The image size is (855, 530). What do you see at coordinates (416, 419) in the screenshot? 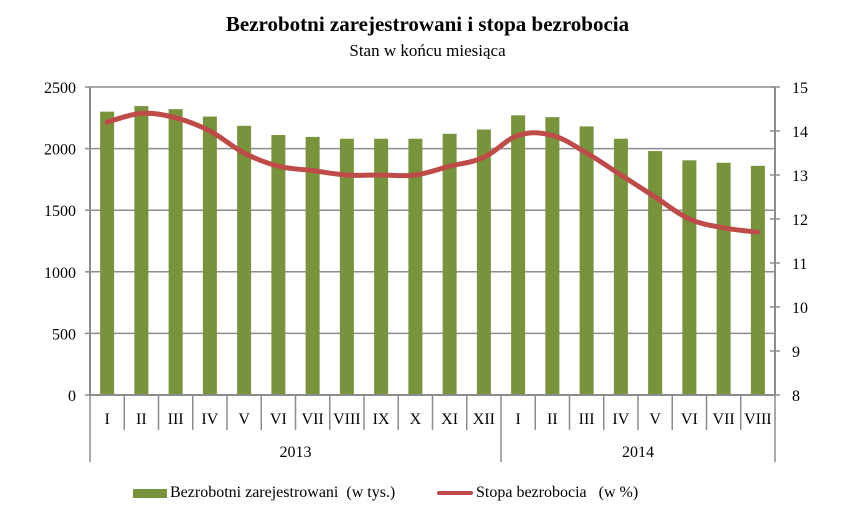
I see `month-label: X` at bounding box center [416, 419].